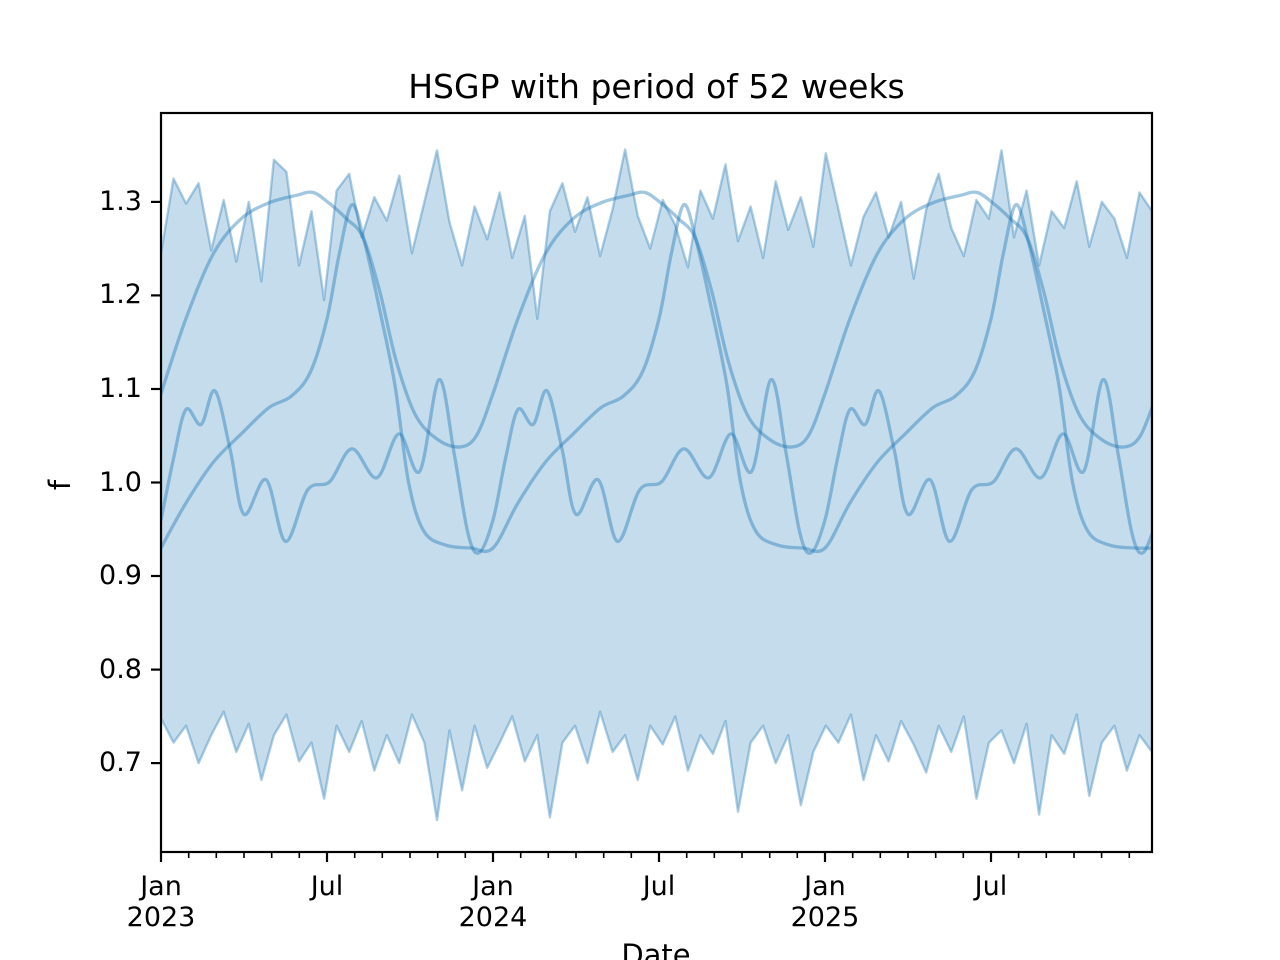 The image size is (1280, 960). What do you see at coordinates (120, 388) in the screenshot?
I see `y-tick-label-1.1: 1.1` at bounding box center [120, 388].